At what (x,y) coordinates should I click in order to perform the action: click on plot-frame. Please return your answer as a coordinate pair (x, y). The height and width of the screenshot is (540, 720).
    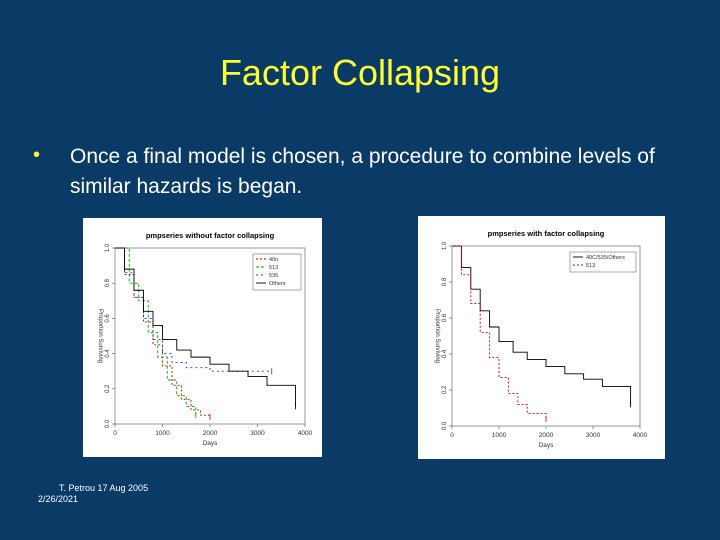
    Looking at the image, I should click on (546, 336).